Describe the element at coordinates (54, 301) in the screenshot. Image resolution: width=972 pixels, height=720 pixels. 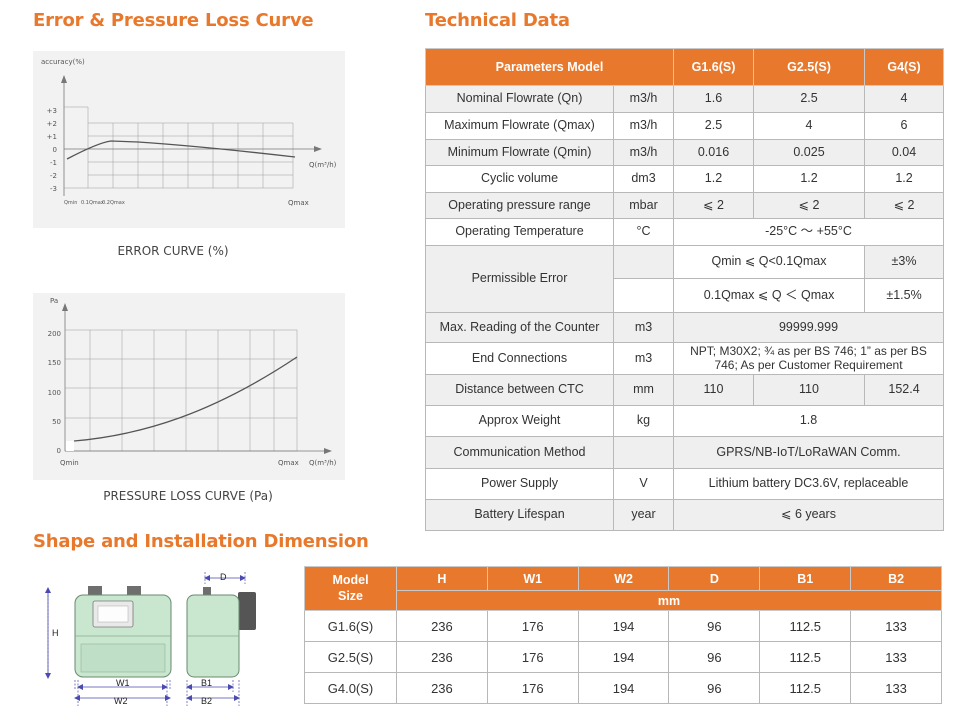
I see `pressure-y-label: Pa` at that location.